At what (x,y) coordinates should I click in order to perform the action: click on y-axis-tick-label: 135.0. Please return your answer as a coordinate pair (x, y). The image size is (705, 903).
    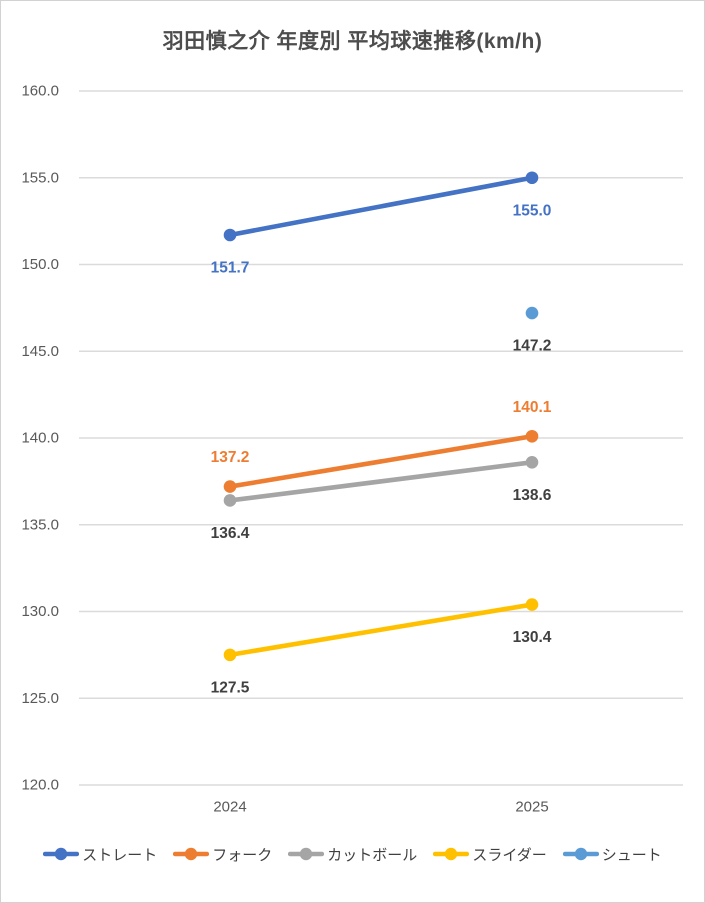
    Looking at the image, I should click on (40, 524).